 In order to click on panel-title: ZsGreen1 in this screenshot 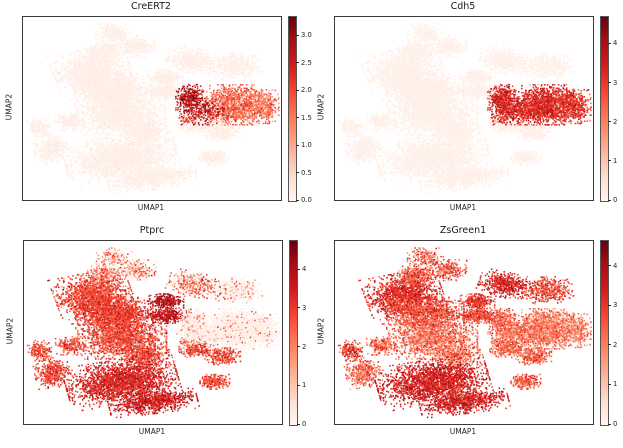, I will do `click(463, 230)`.